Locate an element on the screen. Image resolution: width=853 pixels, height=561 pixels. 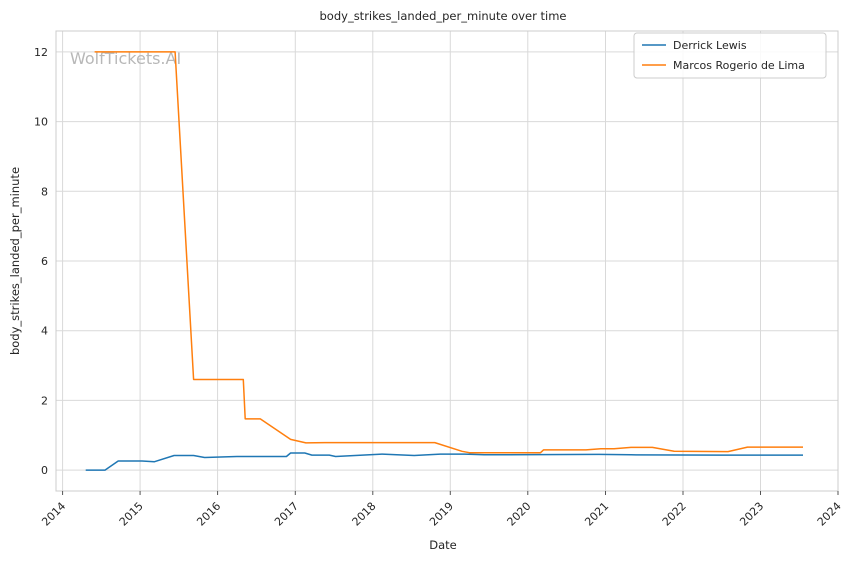
legend-label-derrick-lewis: Derrick Lewis is located at coordinates (710, 45).